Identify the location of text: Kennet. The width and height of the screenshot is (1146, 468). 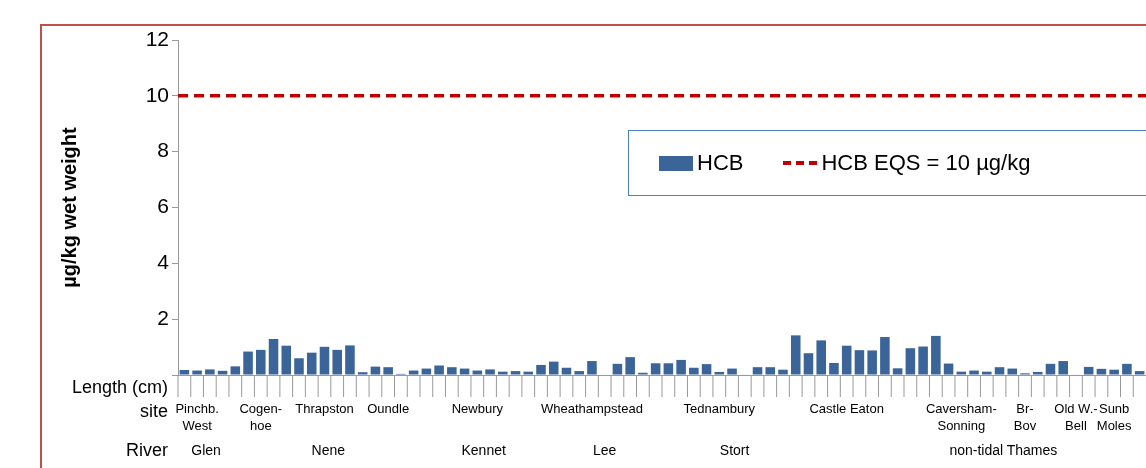
(483, 449).